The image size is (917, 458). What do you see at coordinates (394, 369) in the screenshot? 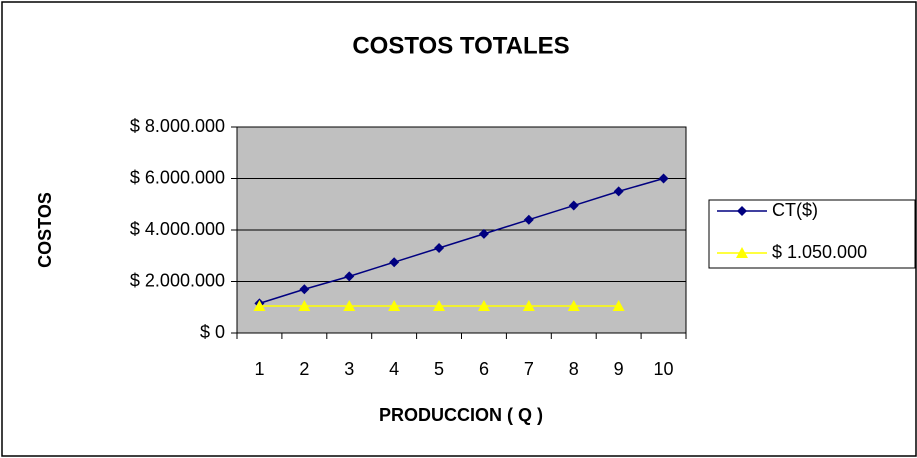
I see `x-tick-label: 4` at bounding box center [394, 369].